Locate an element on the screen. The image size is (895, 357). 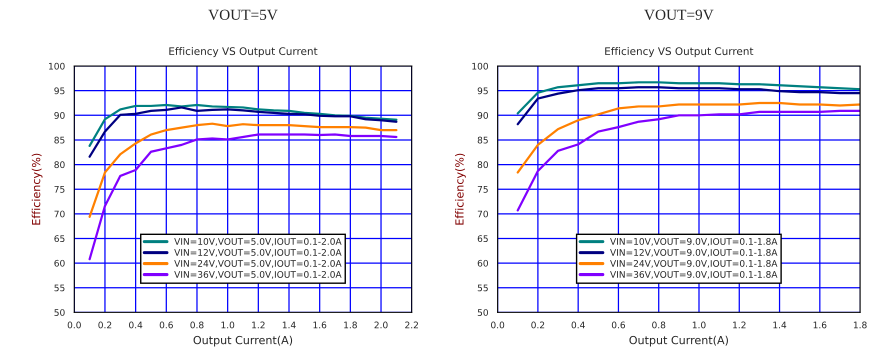
legend-label: VIN=12V,VOUT=9.0V,IOUT=0.1-1.8A is located at coordinates (694, 253).